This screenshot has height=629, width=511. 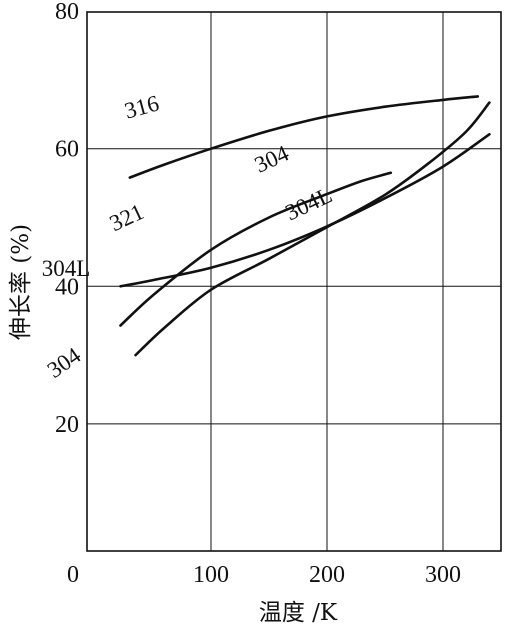 What do you see at coordinates (327, 575) in the screenshot?
I see `x-tick-label: 200` at bounding box center [327, 575].